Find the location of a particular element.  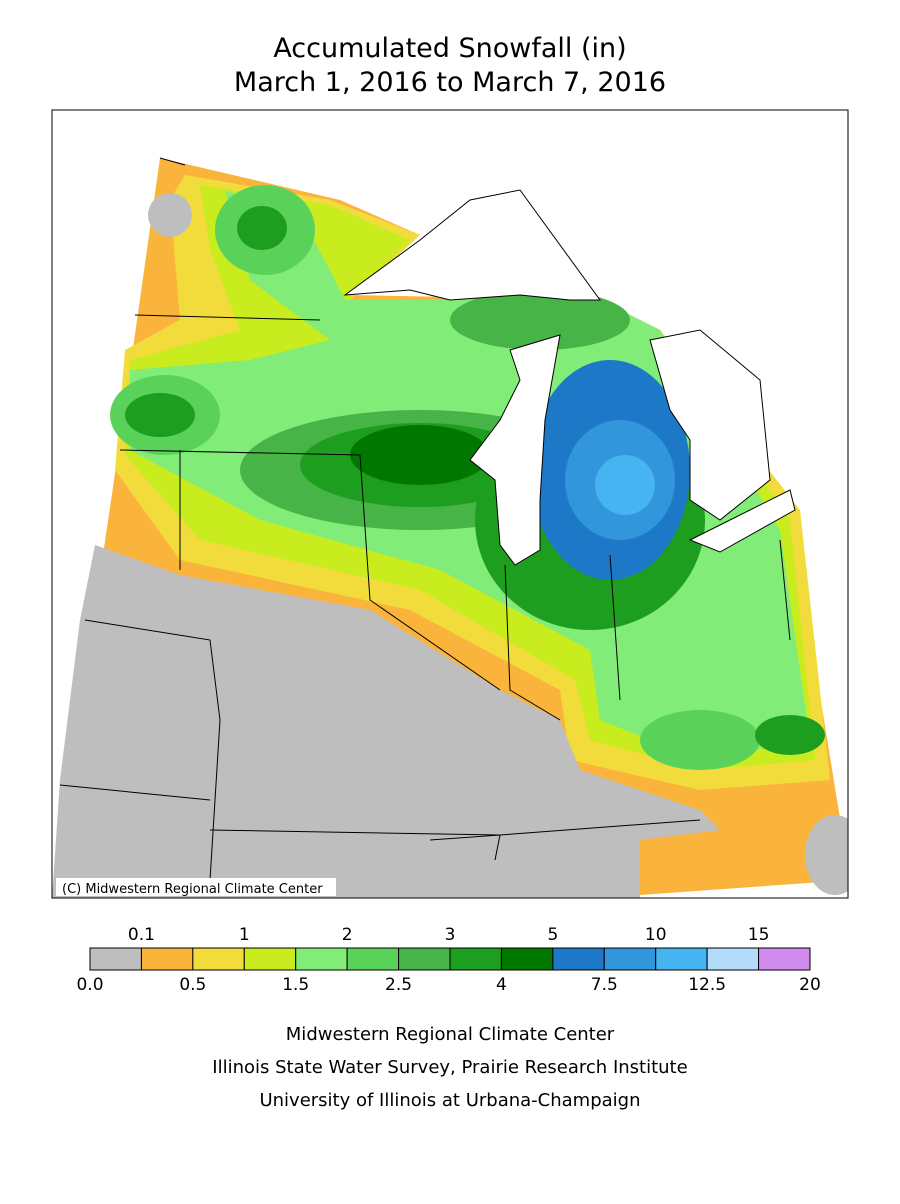

legend-label: 1.5 is located at coordinates (295, 985).